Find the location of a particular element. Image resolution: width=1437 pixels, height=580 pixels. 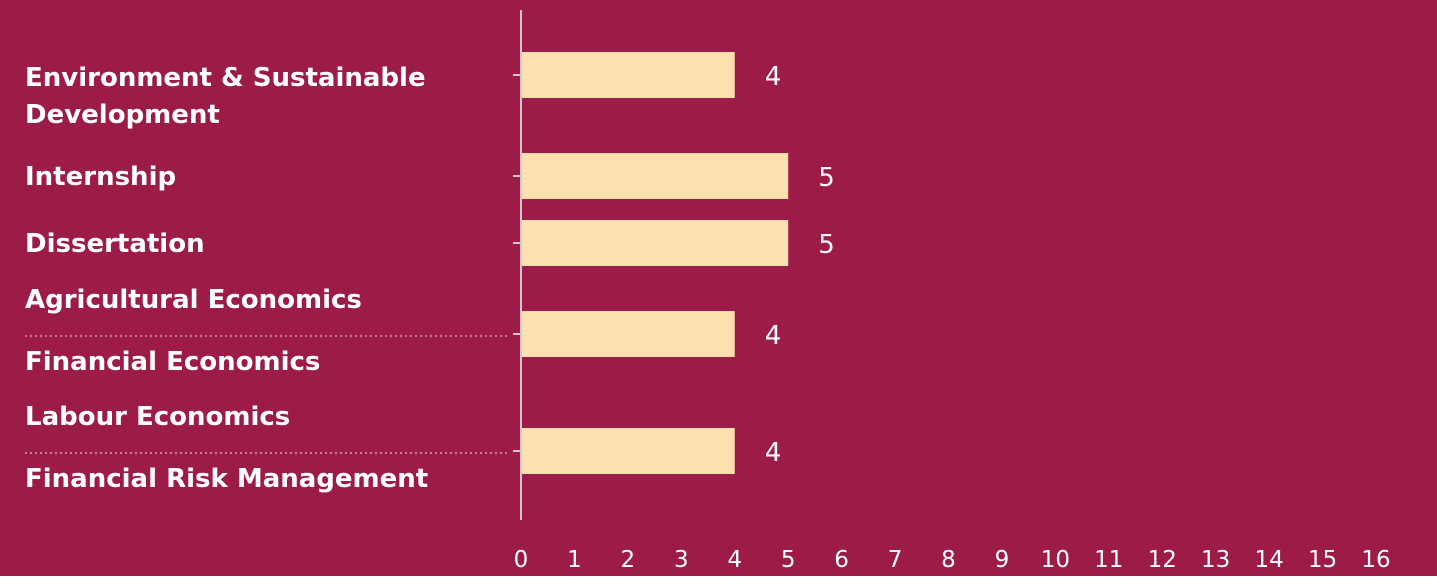

category-label-1-line-1: Environment & Sustainable is located at coordinates (225, 78).